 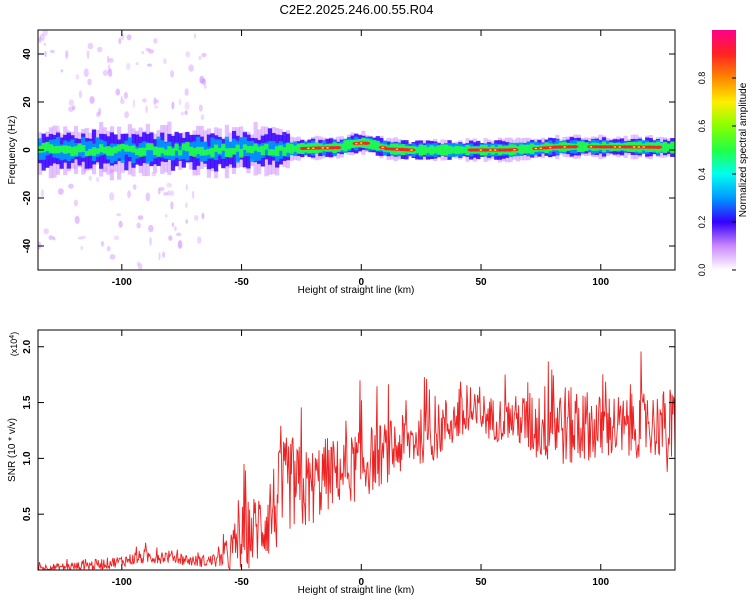 What do you see at coordinates (362, 282) in the screenshot?
I see `spectrogram-x-tick-label: 0` at bounding box center [362, 282].